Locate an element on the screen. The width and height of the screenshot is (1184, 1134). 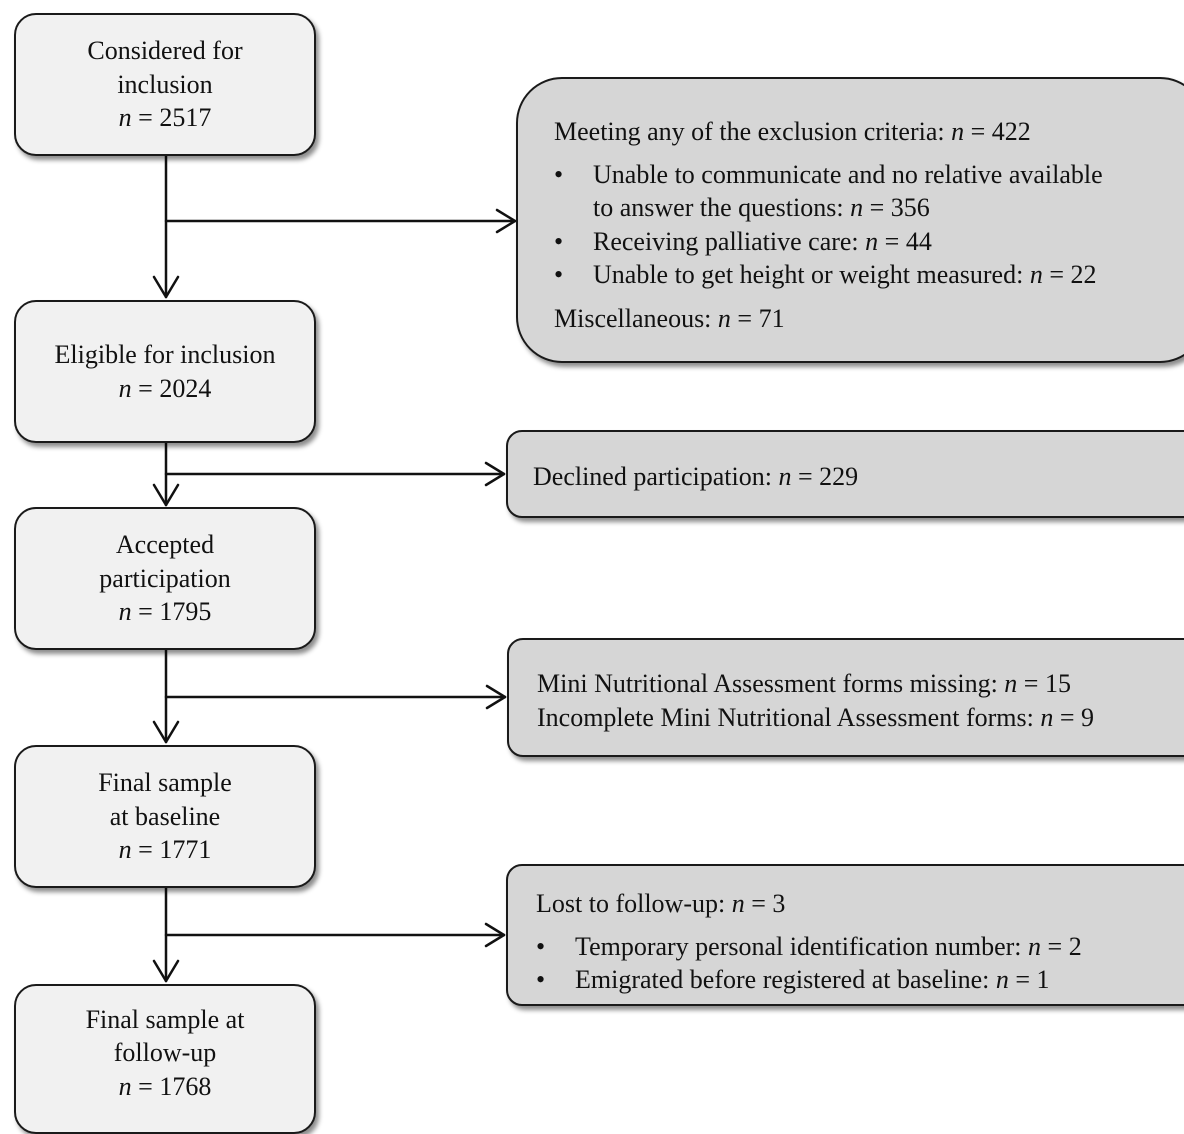
arrowhead-baseline is located at coordinates (166, 732).